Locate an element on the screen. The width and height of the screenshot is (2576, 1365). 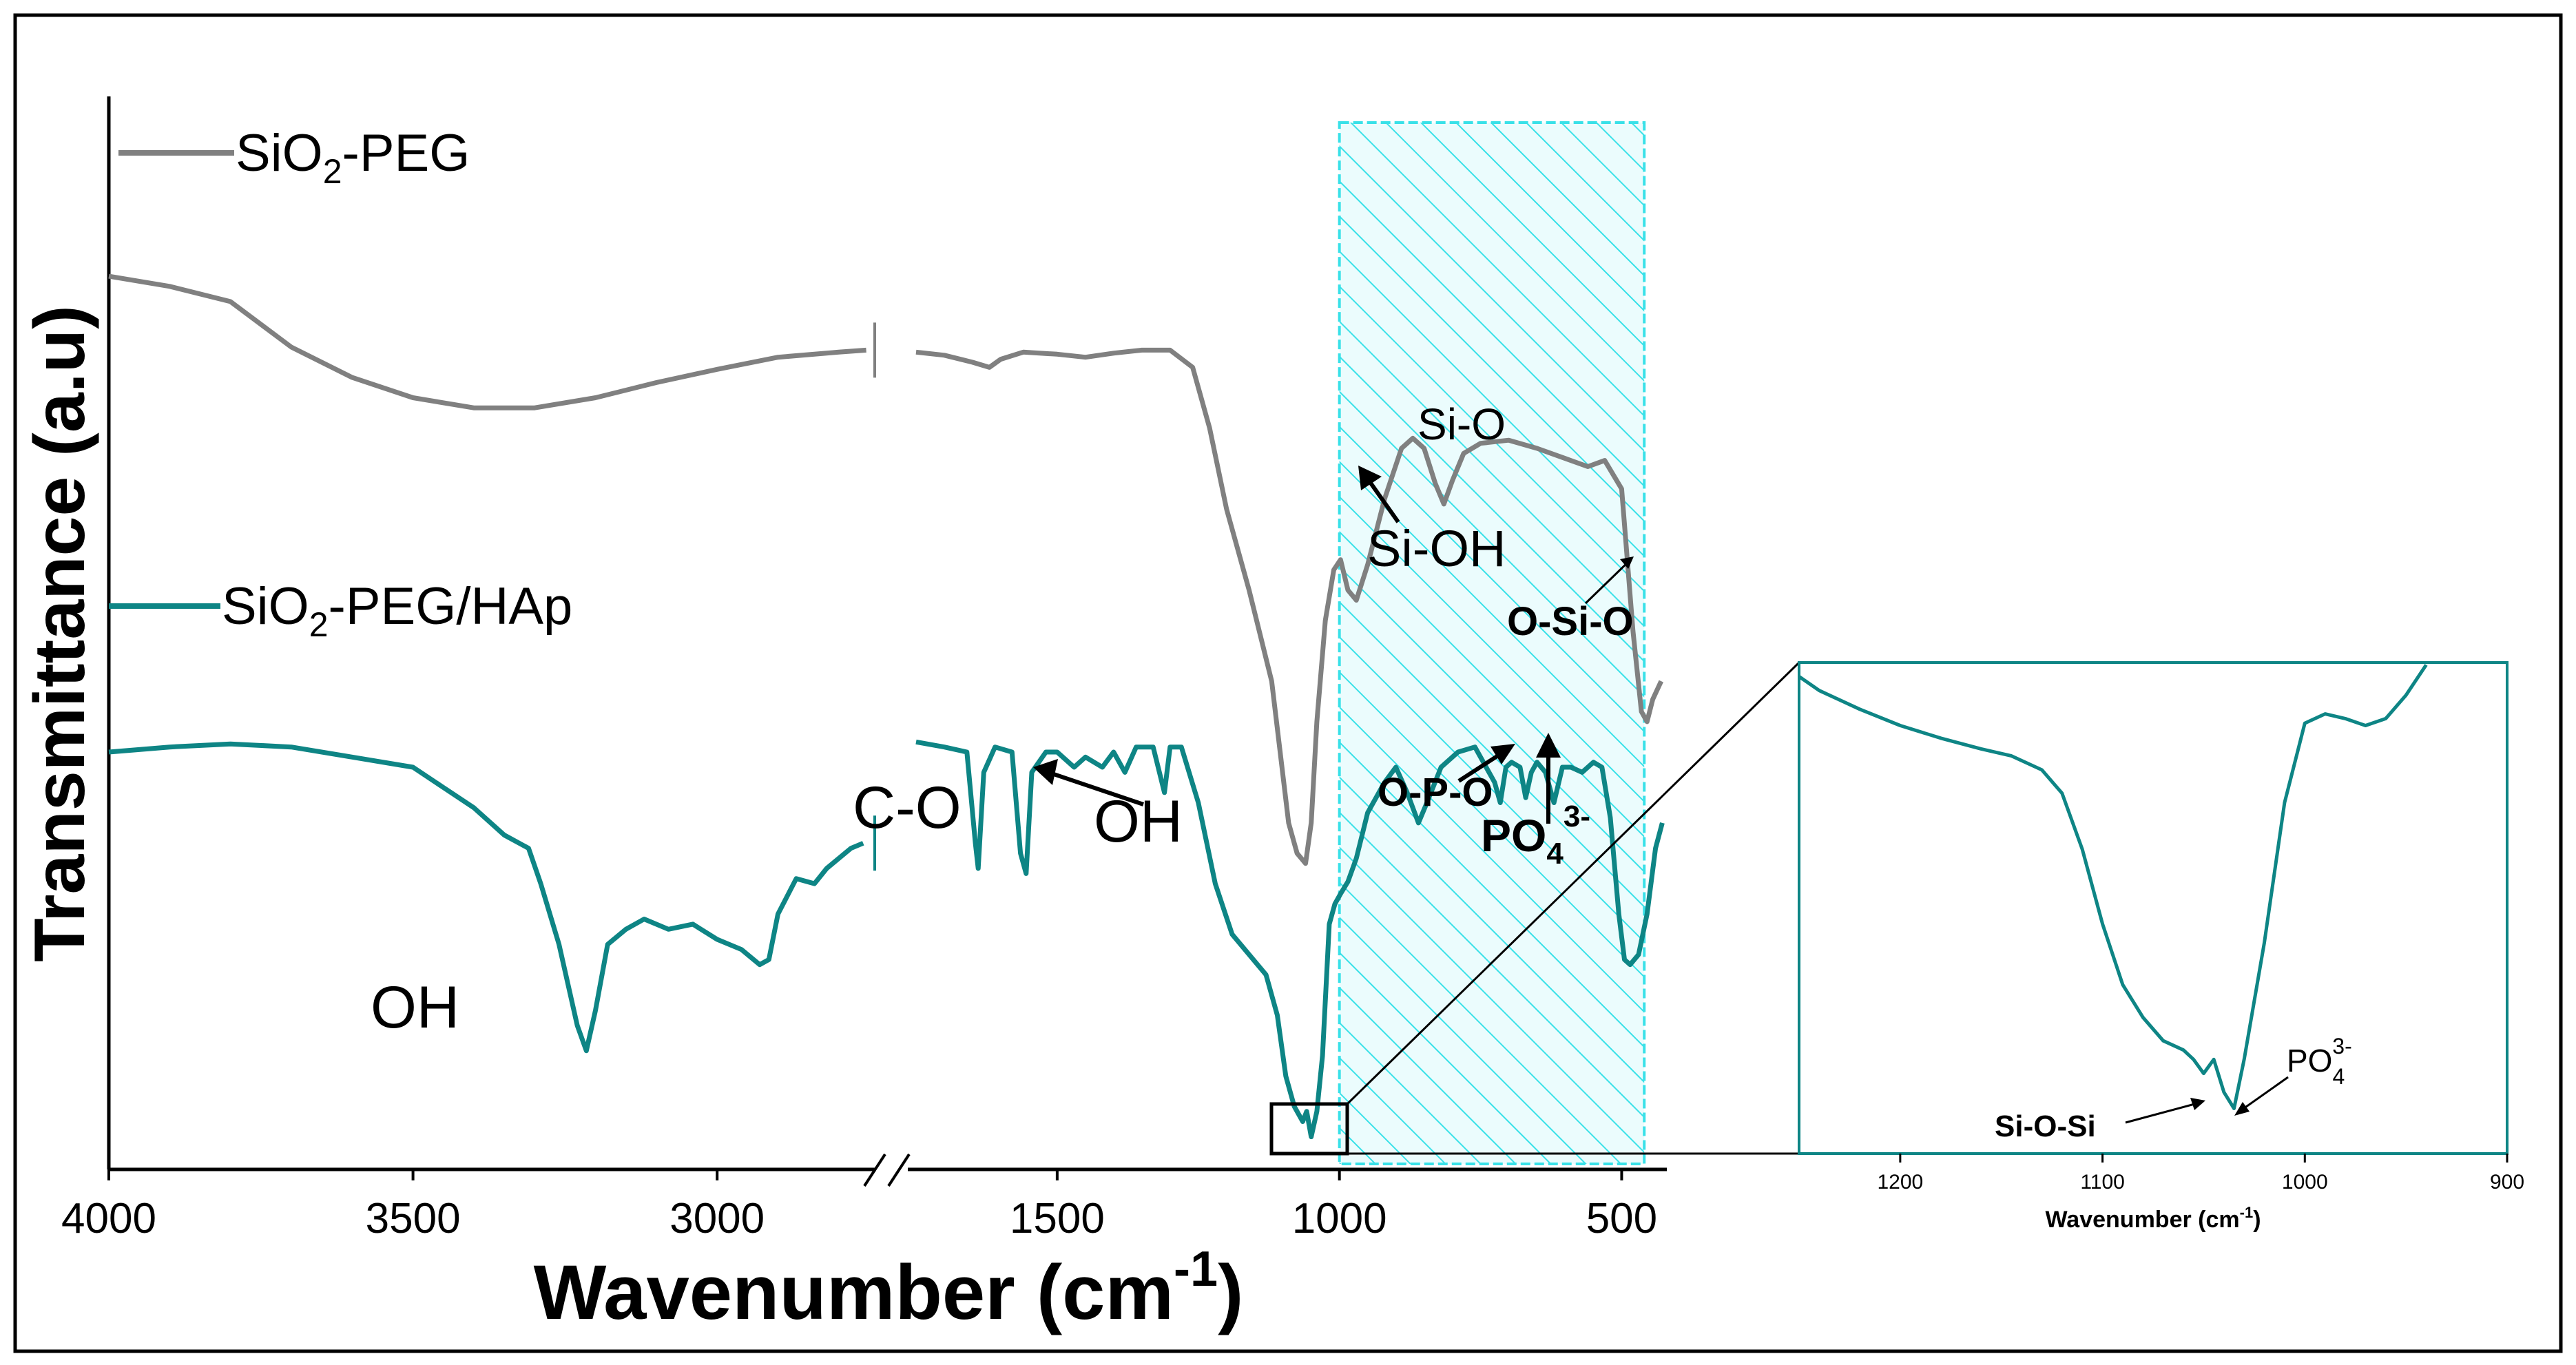
inset-series-layer is located at coordinates (2113, 887).